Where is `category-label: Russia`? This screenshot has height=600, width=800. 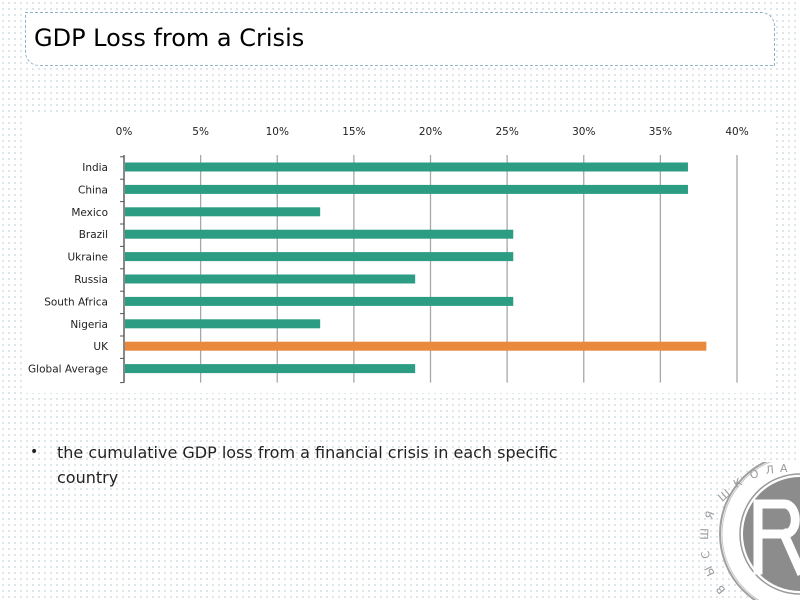 category-label: Russia is located at coordinates (91, 280).